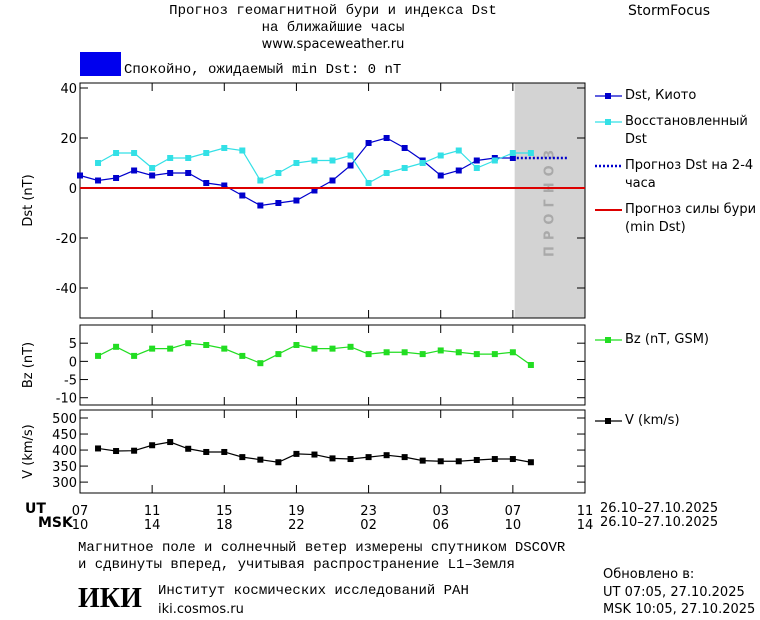  I want to click on title: Прогноз геомагнитной бури и индекса Dst, so click(333, 11).